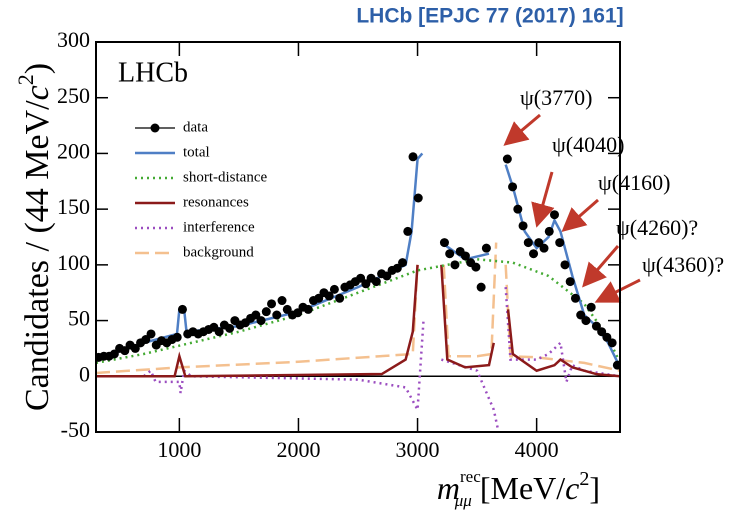 Image resolution: width=752 pixels, height=514 pixels. What do you see at coordinates (683, 264) in the screenshot?
I see `annotation: ψ(4360)?` at bounding box center [683, 264].